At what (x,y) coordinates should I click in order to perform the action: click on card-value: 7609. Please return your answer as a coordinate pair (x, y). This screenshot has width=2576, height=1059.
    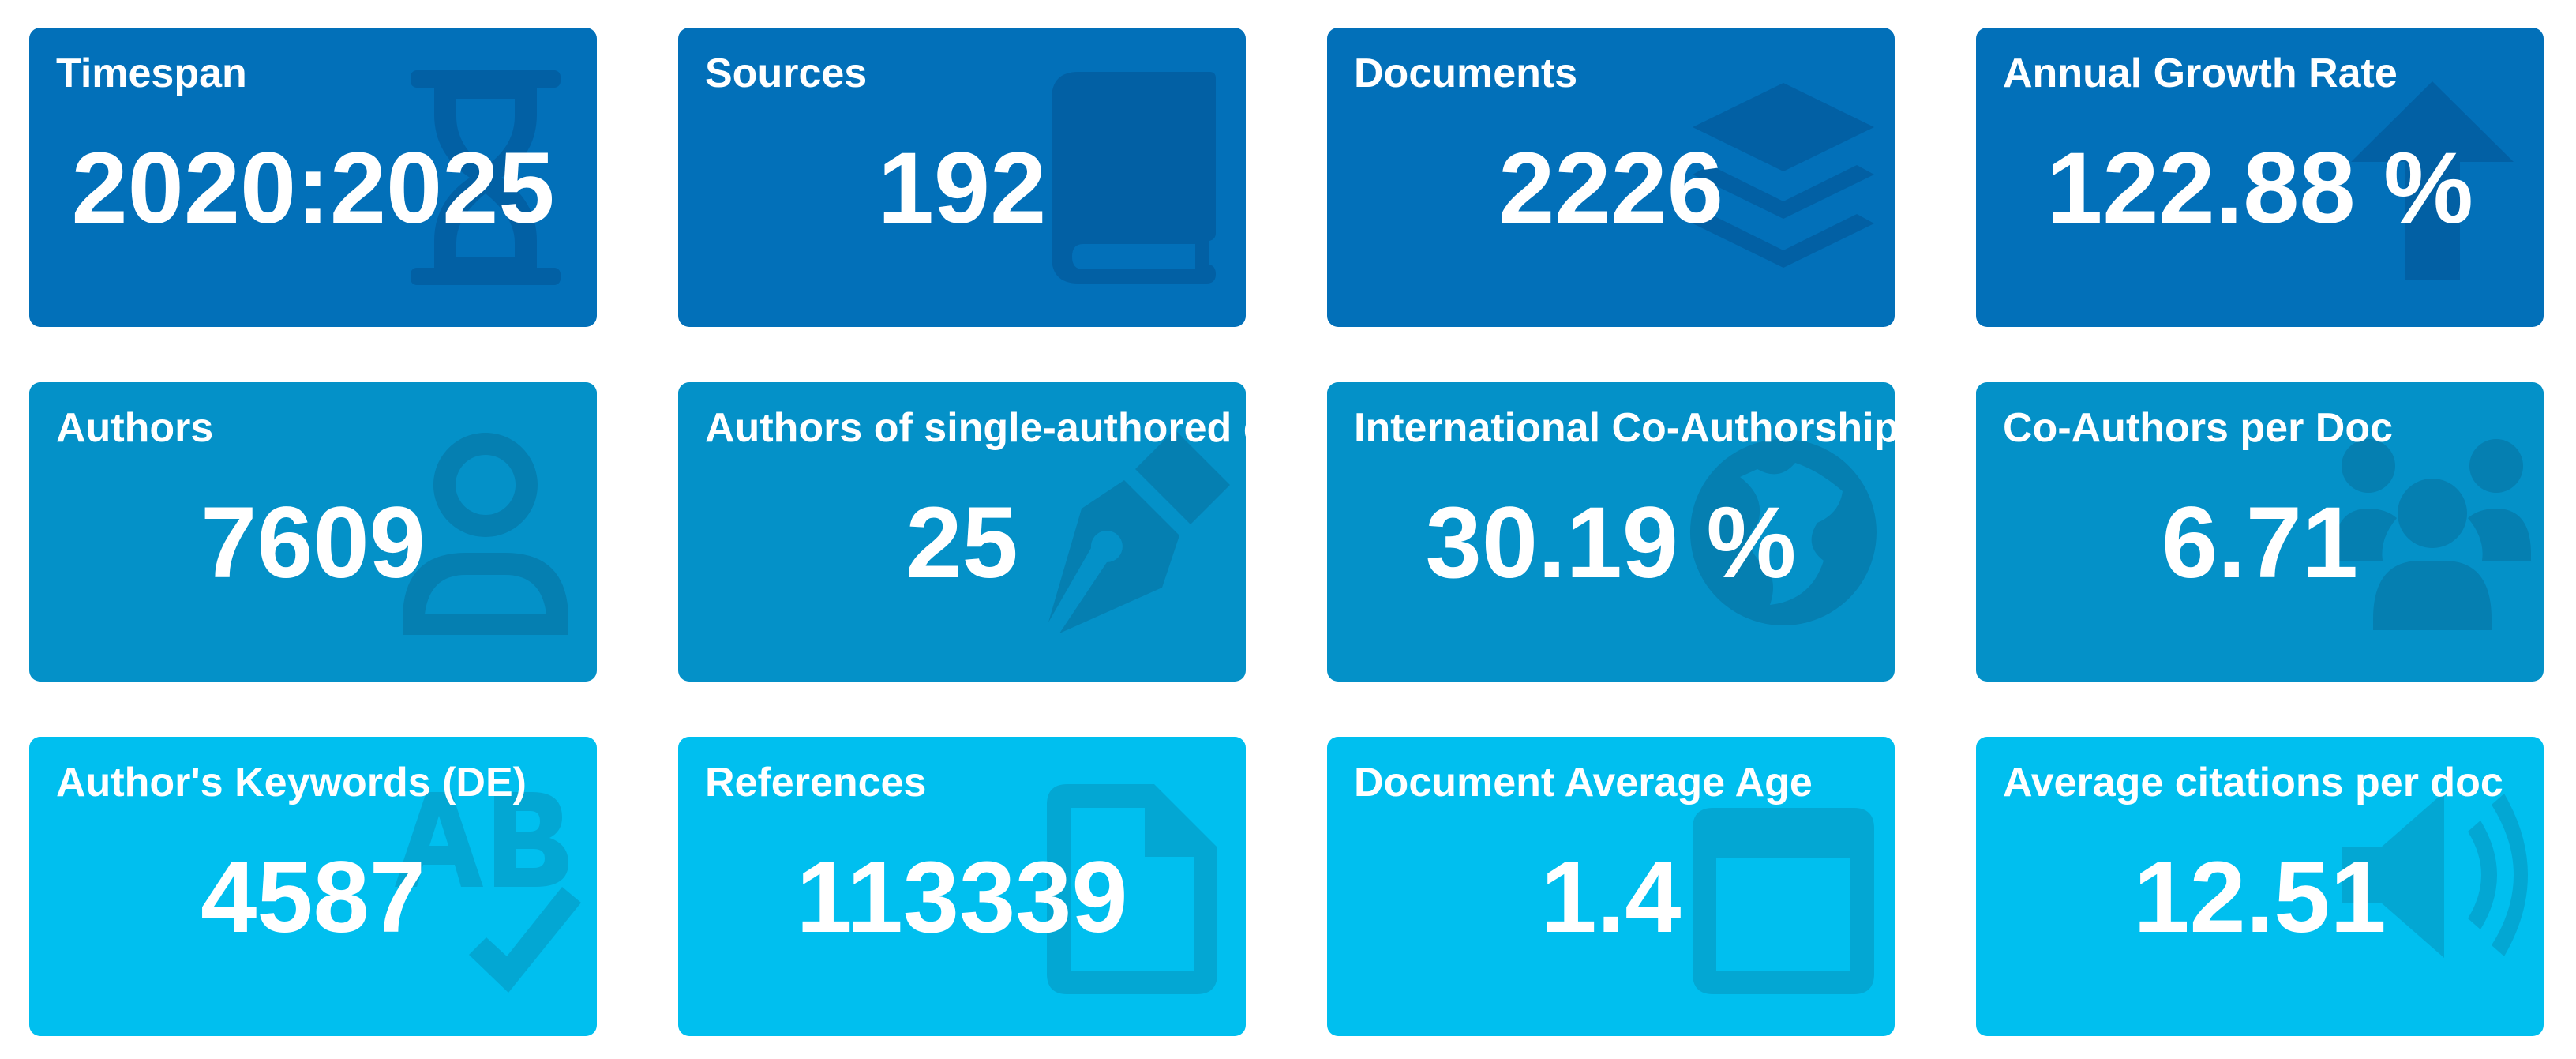
    Looking at the image, I should click on (313, 542).